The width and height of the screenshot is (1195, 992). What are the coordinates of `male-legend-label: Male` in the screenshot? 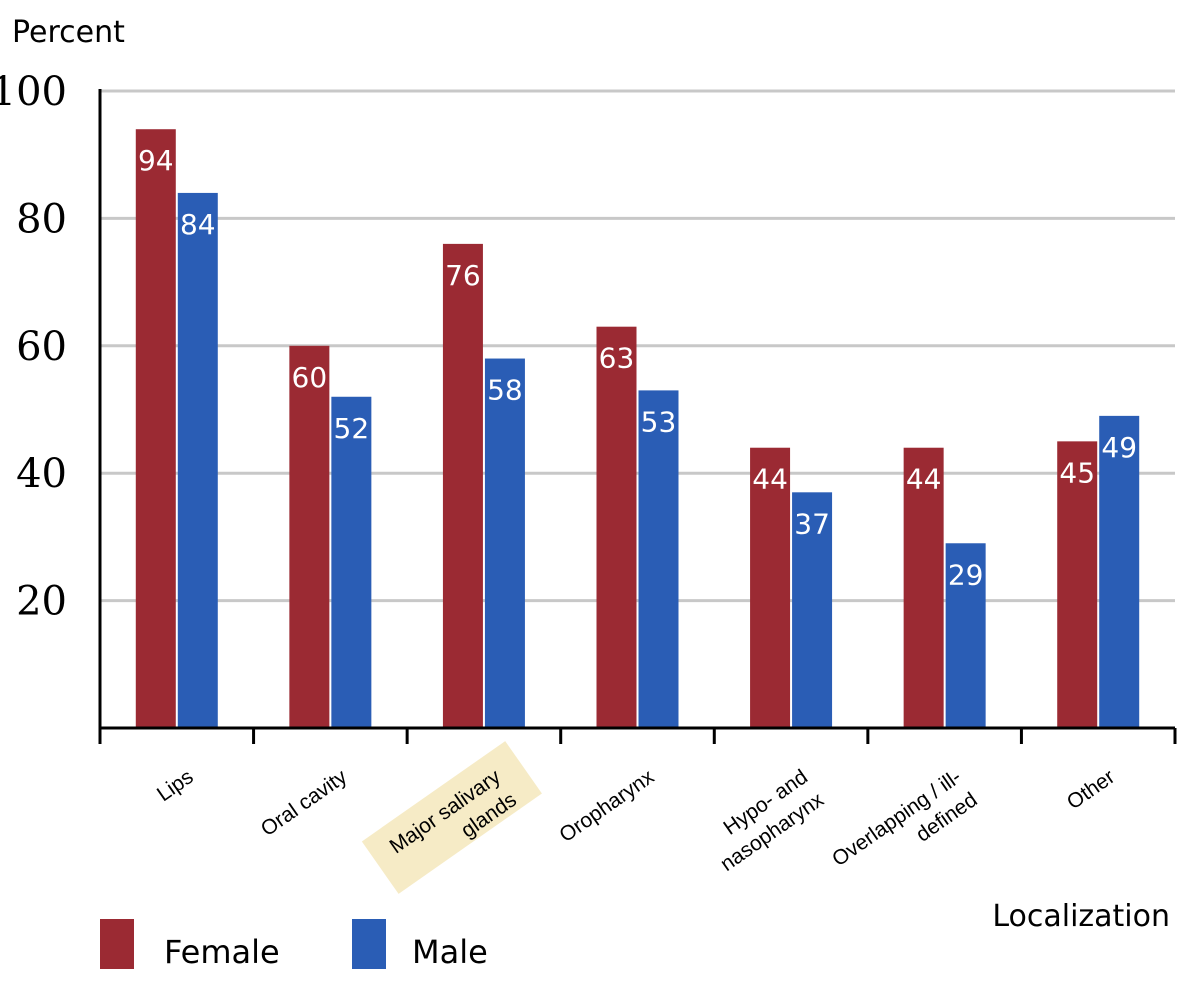 It's located at (450, 952).